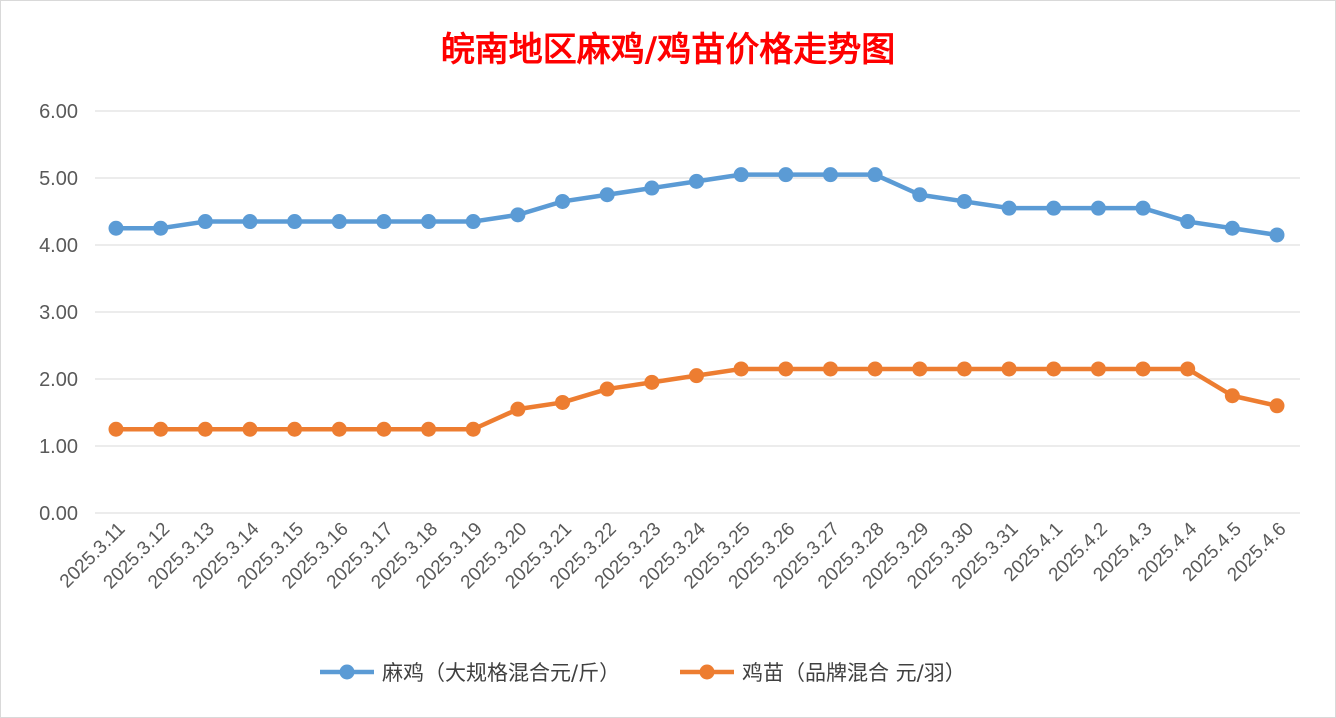 The width and height of the screenshot is (1336, 718). I want to click on y-axis-ticks: 0.00 1.00 2.00 3.00 4.00 5.00 6.00, so click(58, 313).